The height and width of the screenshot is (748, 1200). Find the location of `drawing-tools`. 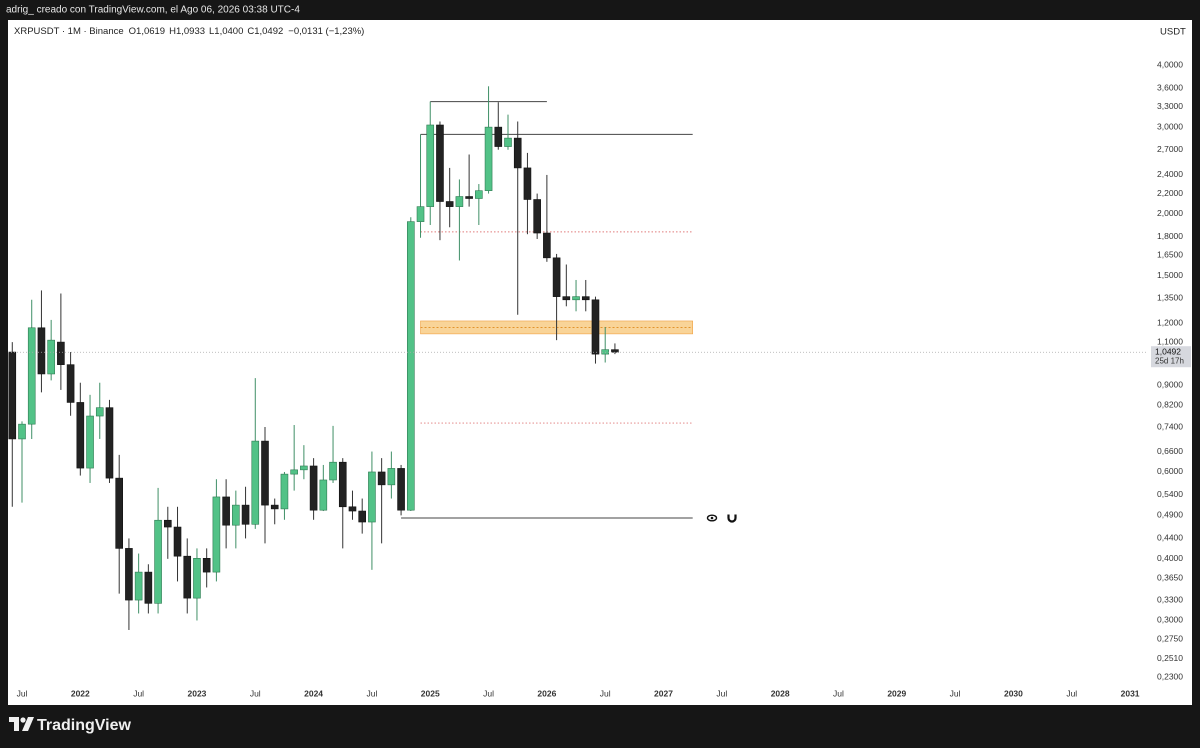

drawing-tools is located at coordinates (721, 518).